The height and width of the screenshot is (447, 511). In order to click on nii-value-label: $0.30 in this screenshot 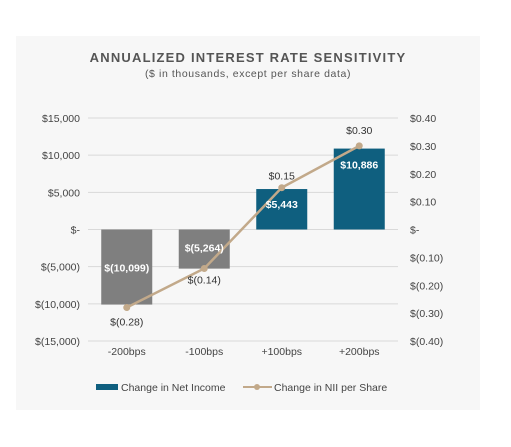, I will do `click(359, 131)`.